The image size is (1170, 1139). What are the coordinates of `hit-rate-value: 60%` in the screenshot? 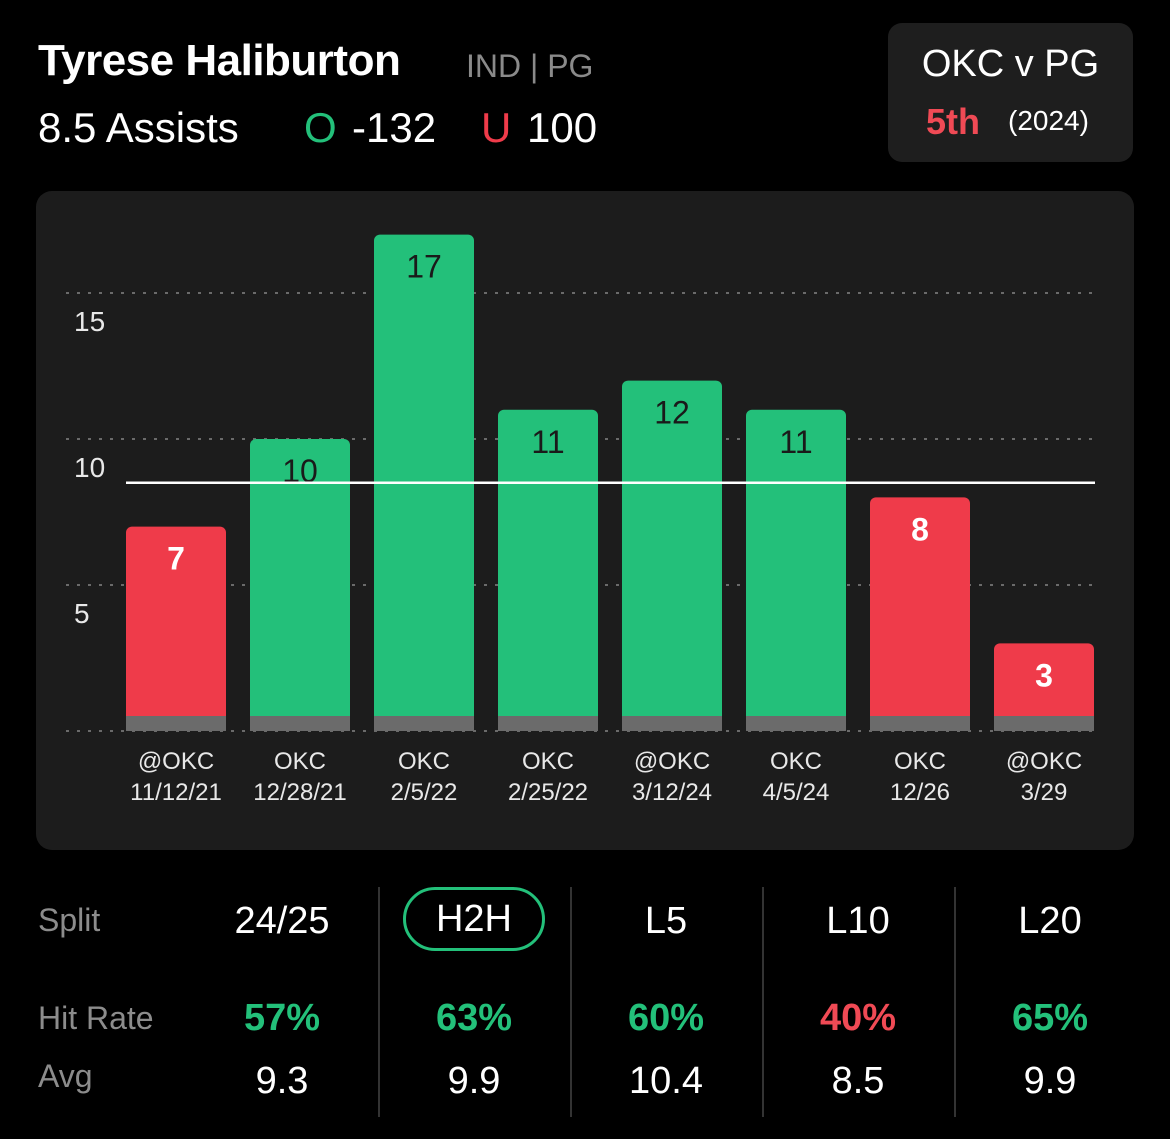 It's located at (666, 1018).